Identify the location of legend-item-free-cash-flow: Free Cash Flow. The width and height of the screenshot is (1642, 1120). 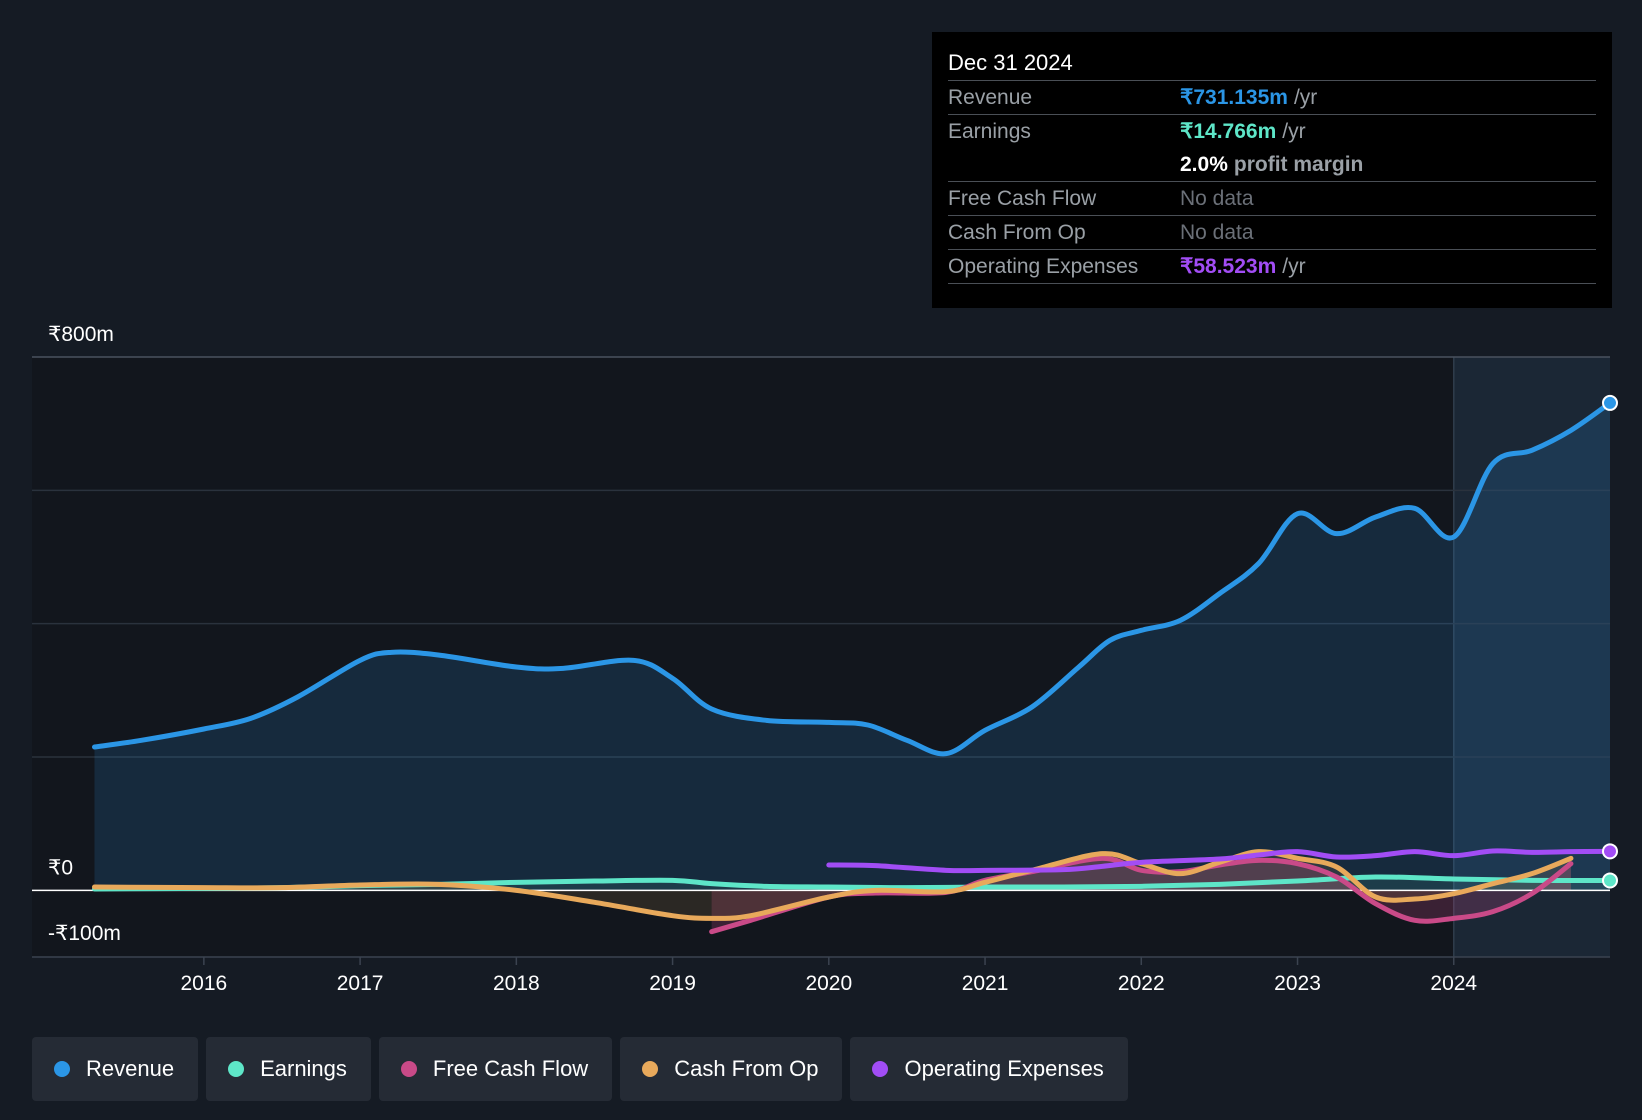
(495, 1069).